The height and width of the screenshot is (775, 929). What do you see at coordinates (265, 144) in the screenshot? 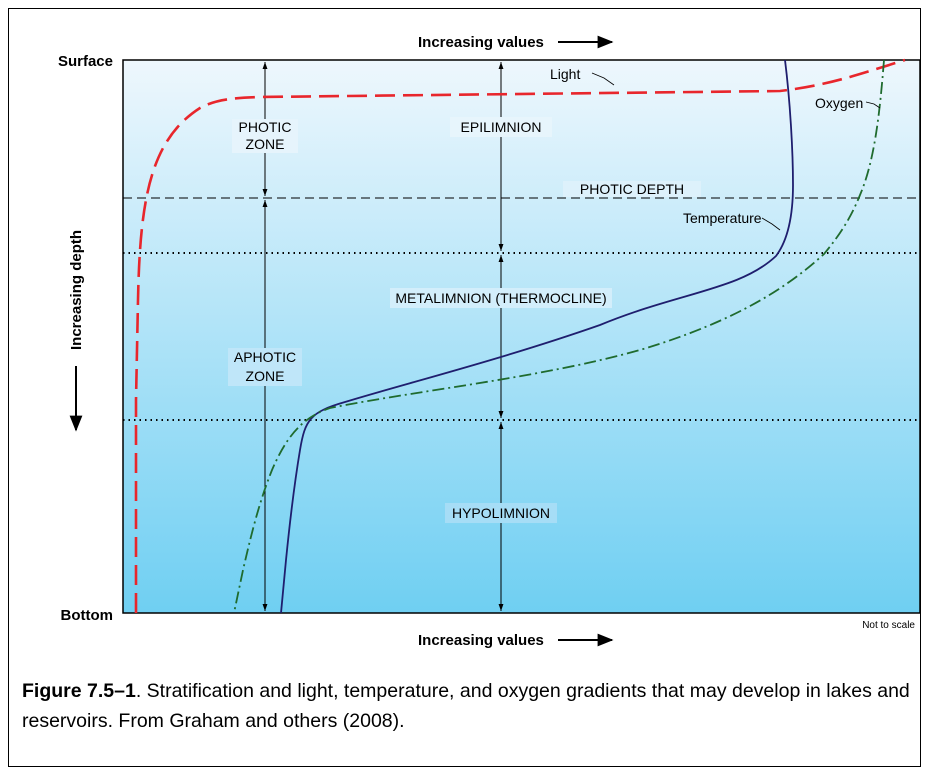
I see `photic-zone-label-line2: ZONE` at bounding box center [265, 144].